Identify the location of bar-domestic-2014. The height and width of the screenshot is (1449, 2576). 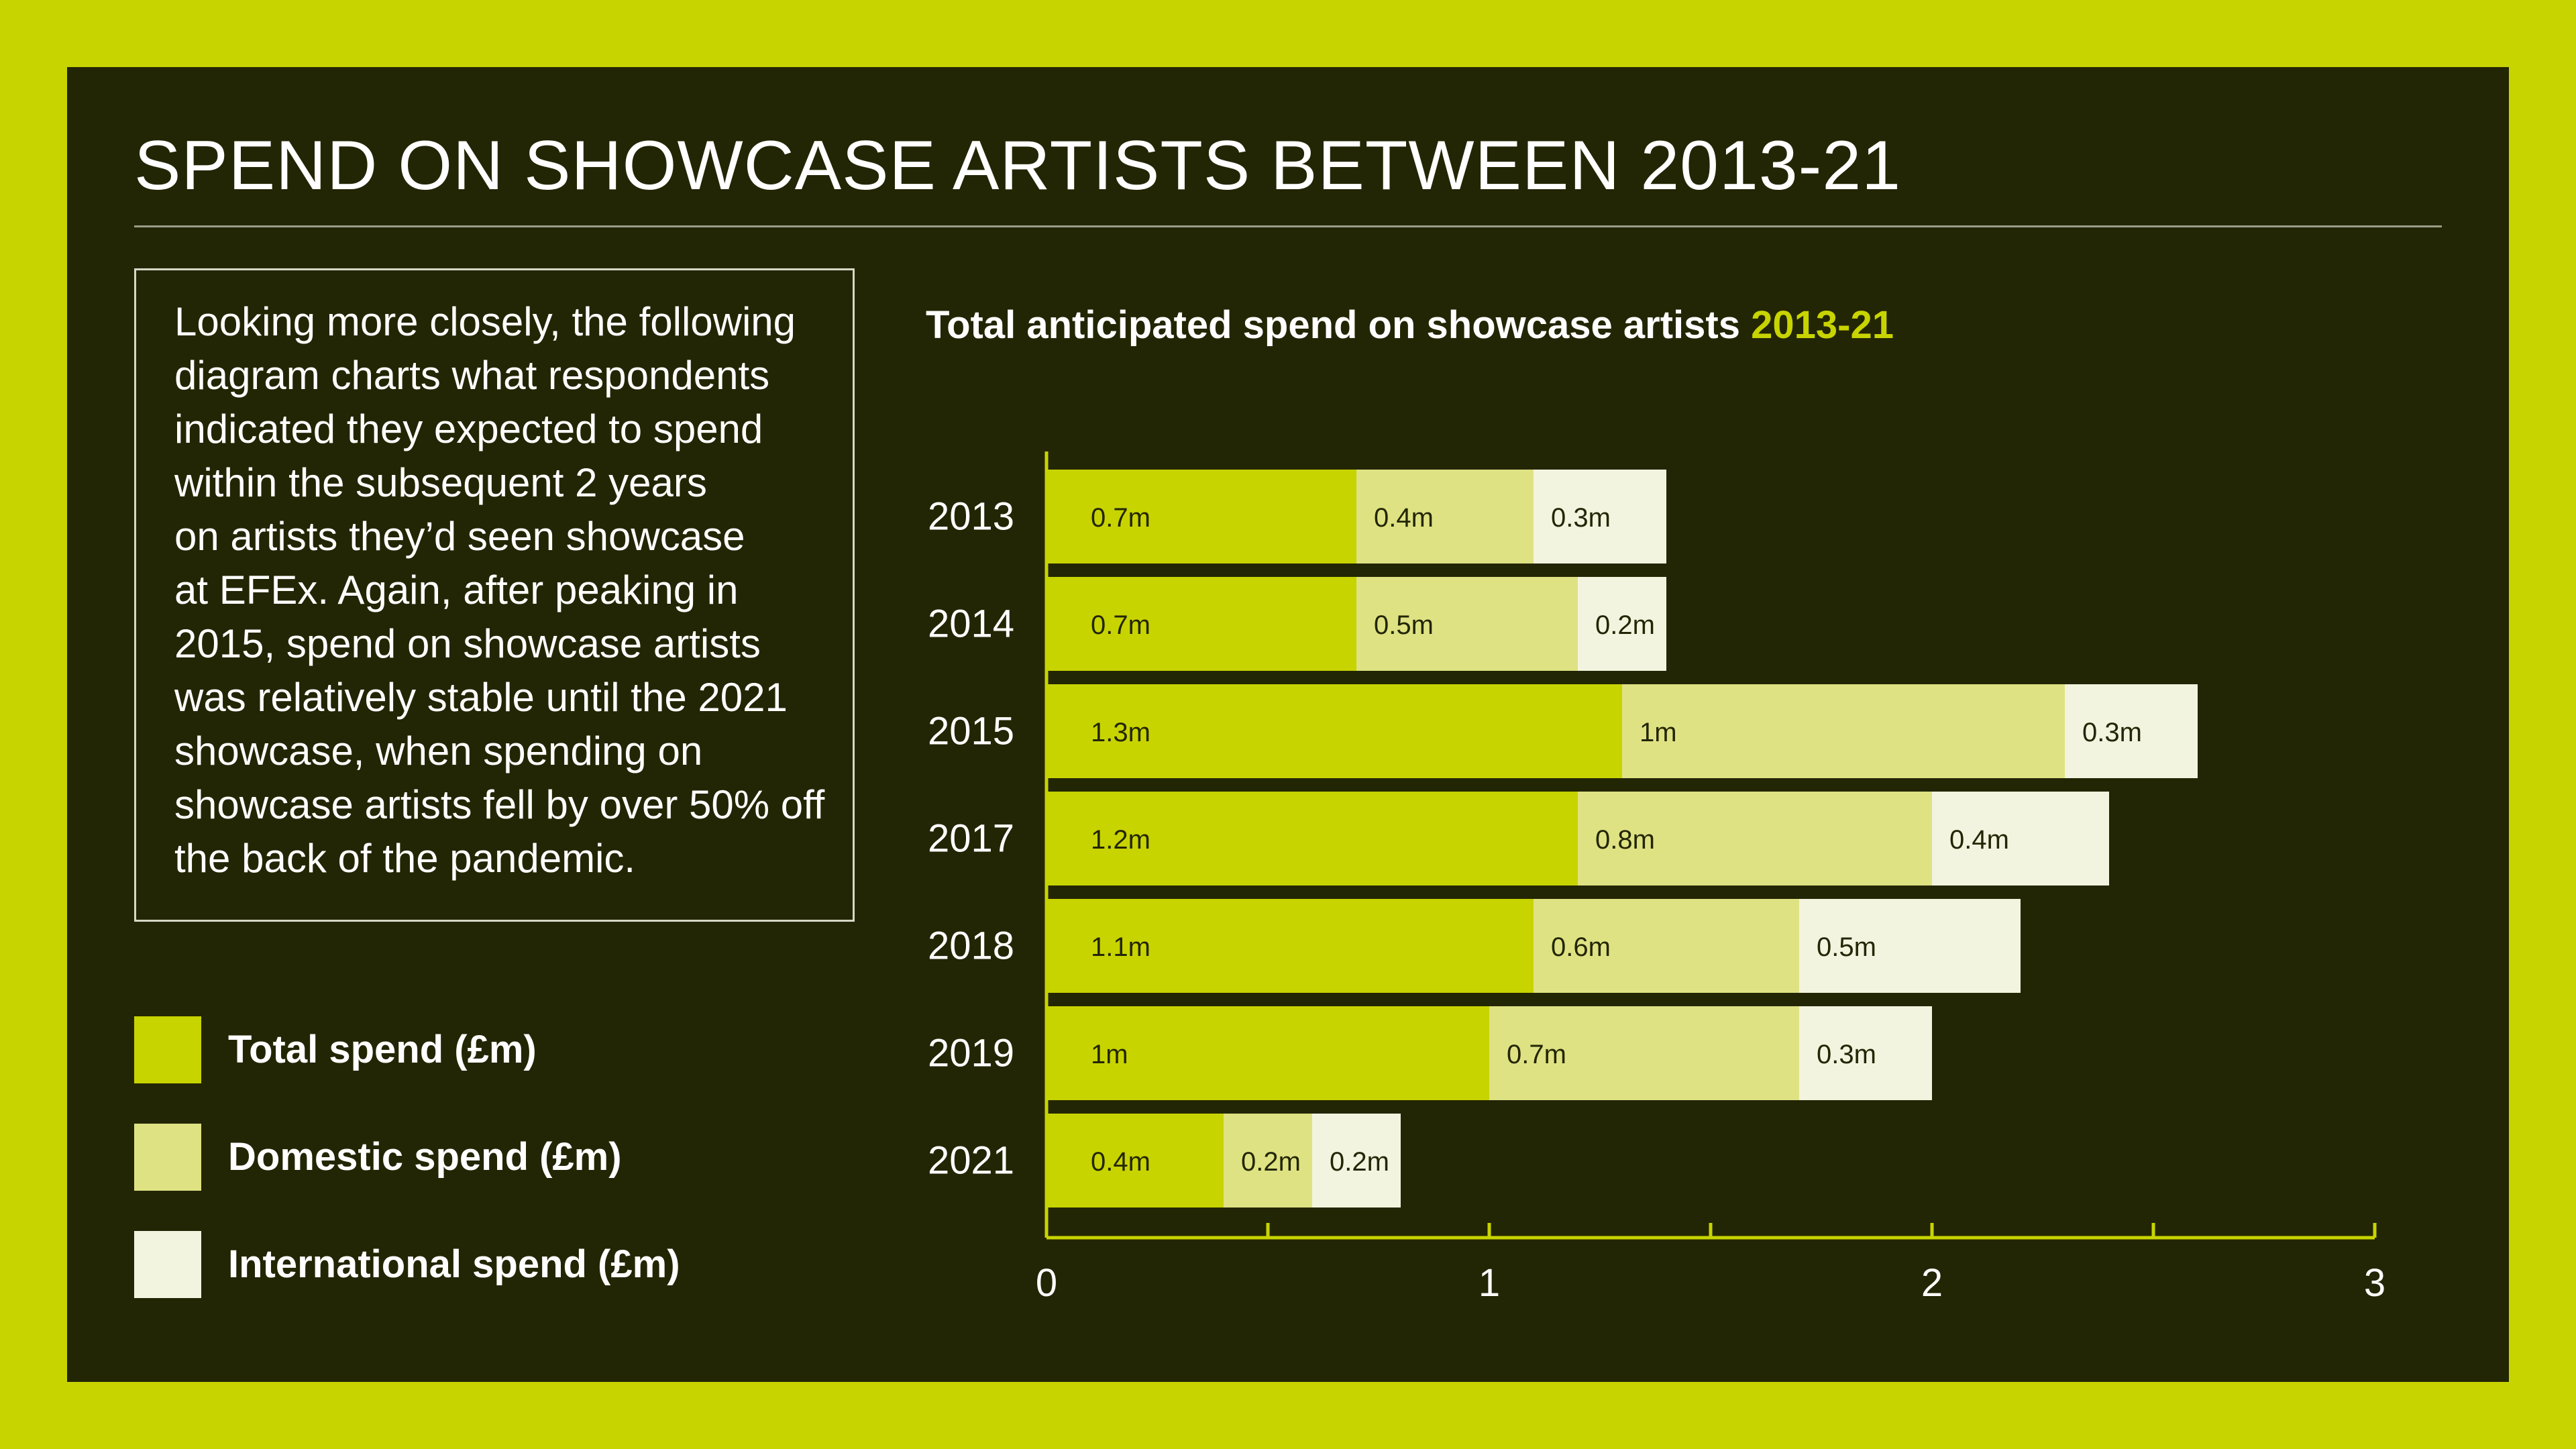
(1467, 624).